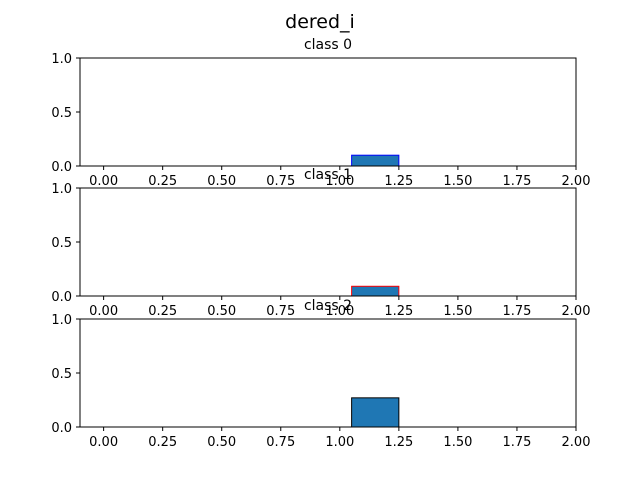 This screenshot has height=480, width=640. Describe the element at coordinates (328, 45) in the screenshot. I see `subplot-title: class 0` at that location.